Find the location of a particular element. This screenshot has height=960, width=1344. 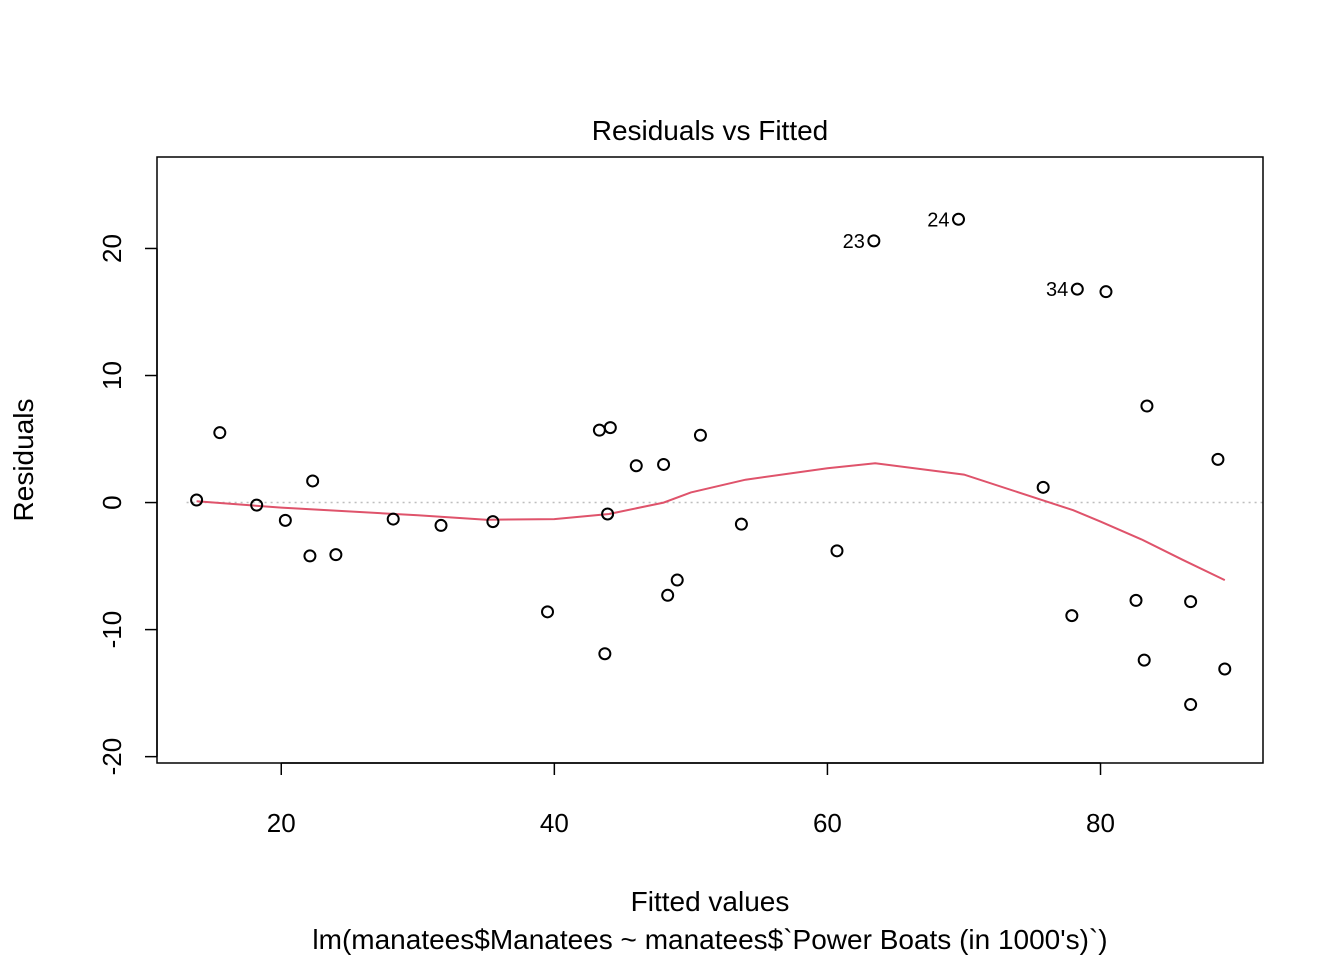

point-label: 24 is located at coordinates (938, 220).